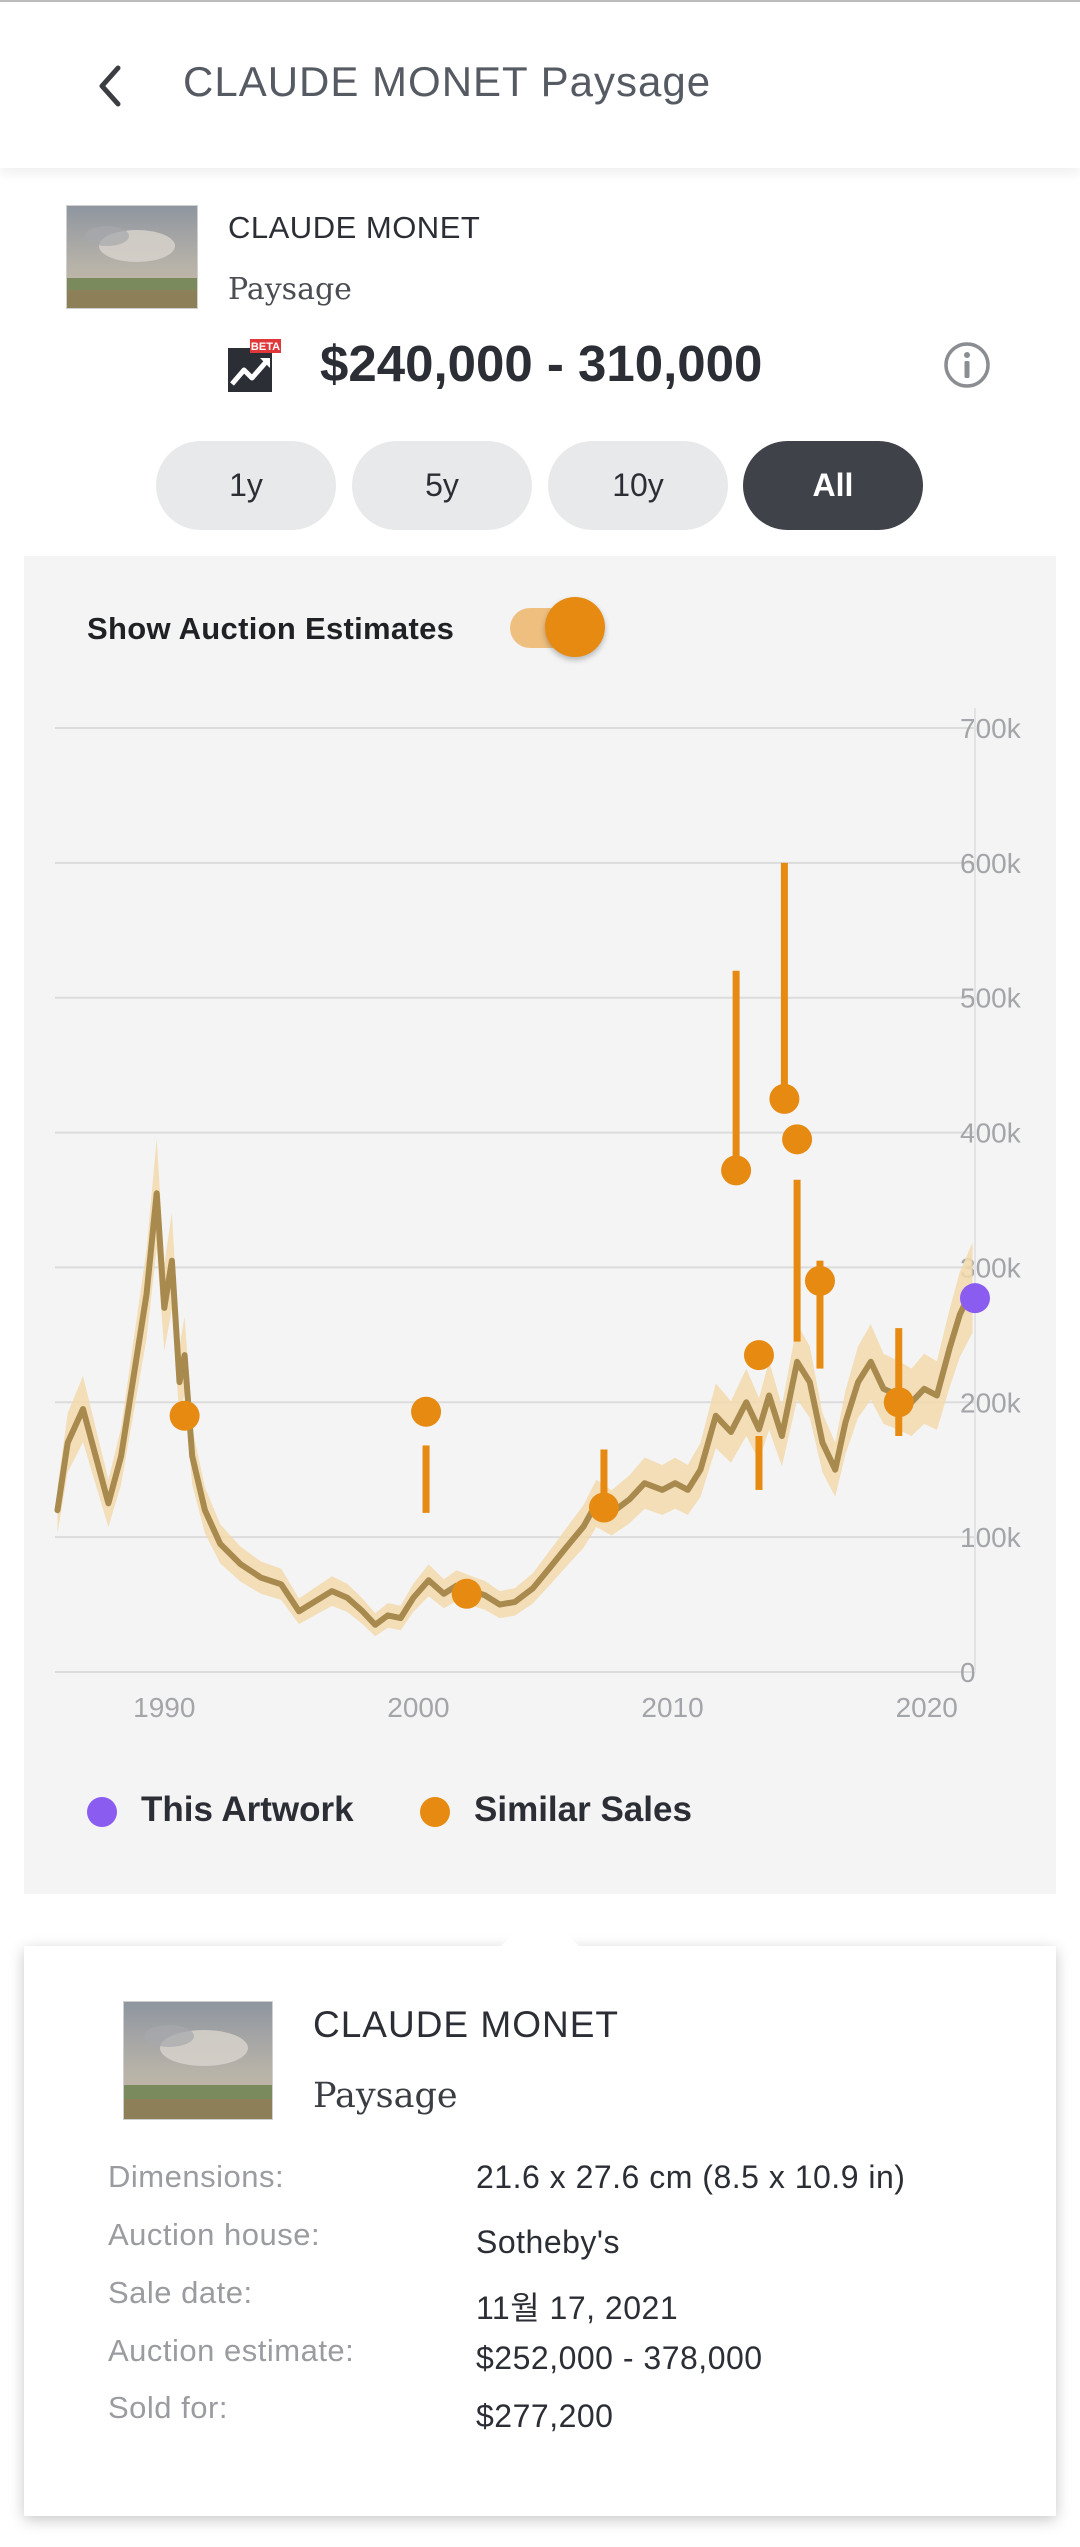 The width and height of the screenshot is (1080, 2547). Describe the element at coordinates (164, 1707) in the screenshot. I see `x-tick-label: 1990` at that location.